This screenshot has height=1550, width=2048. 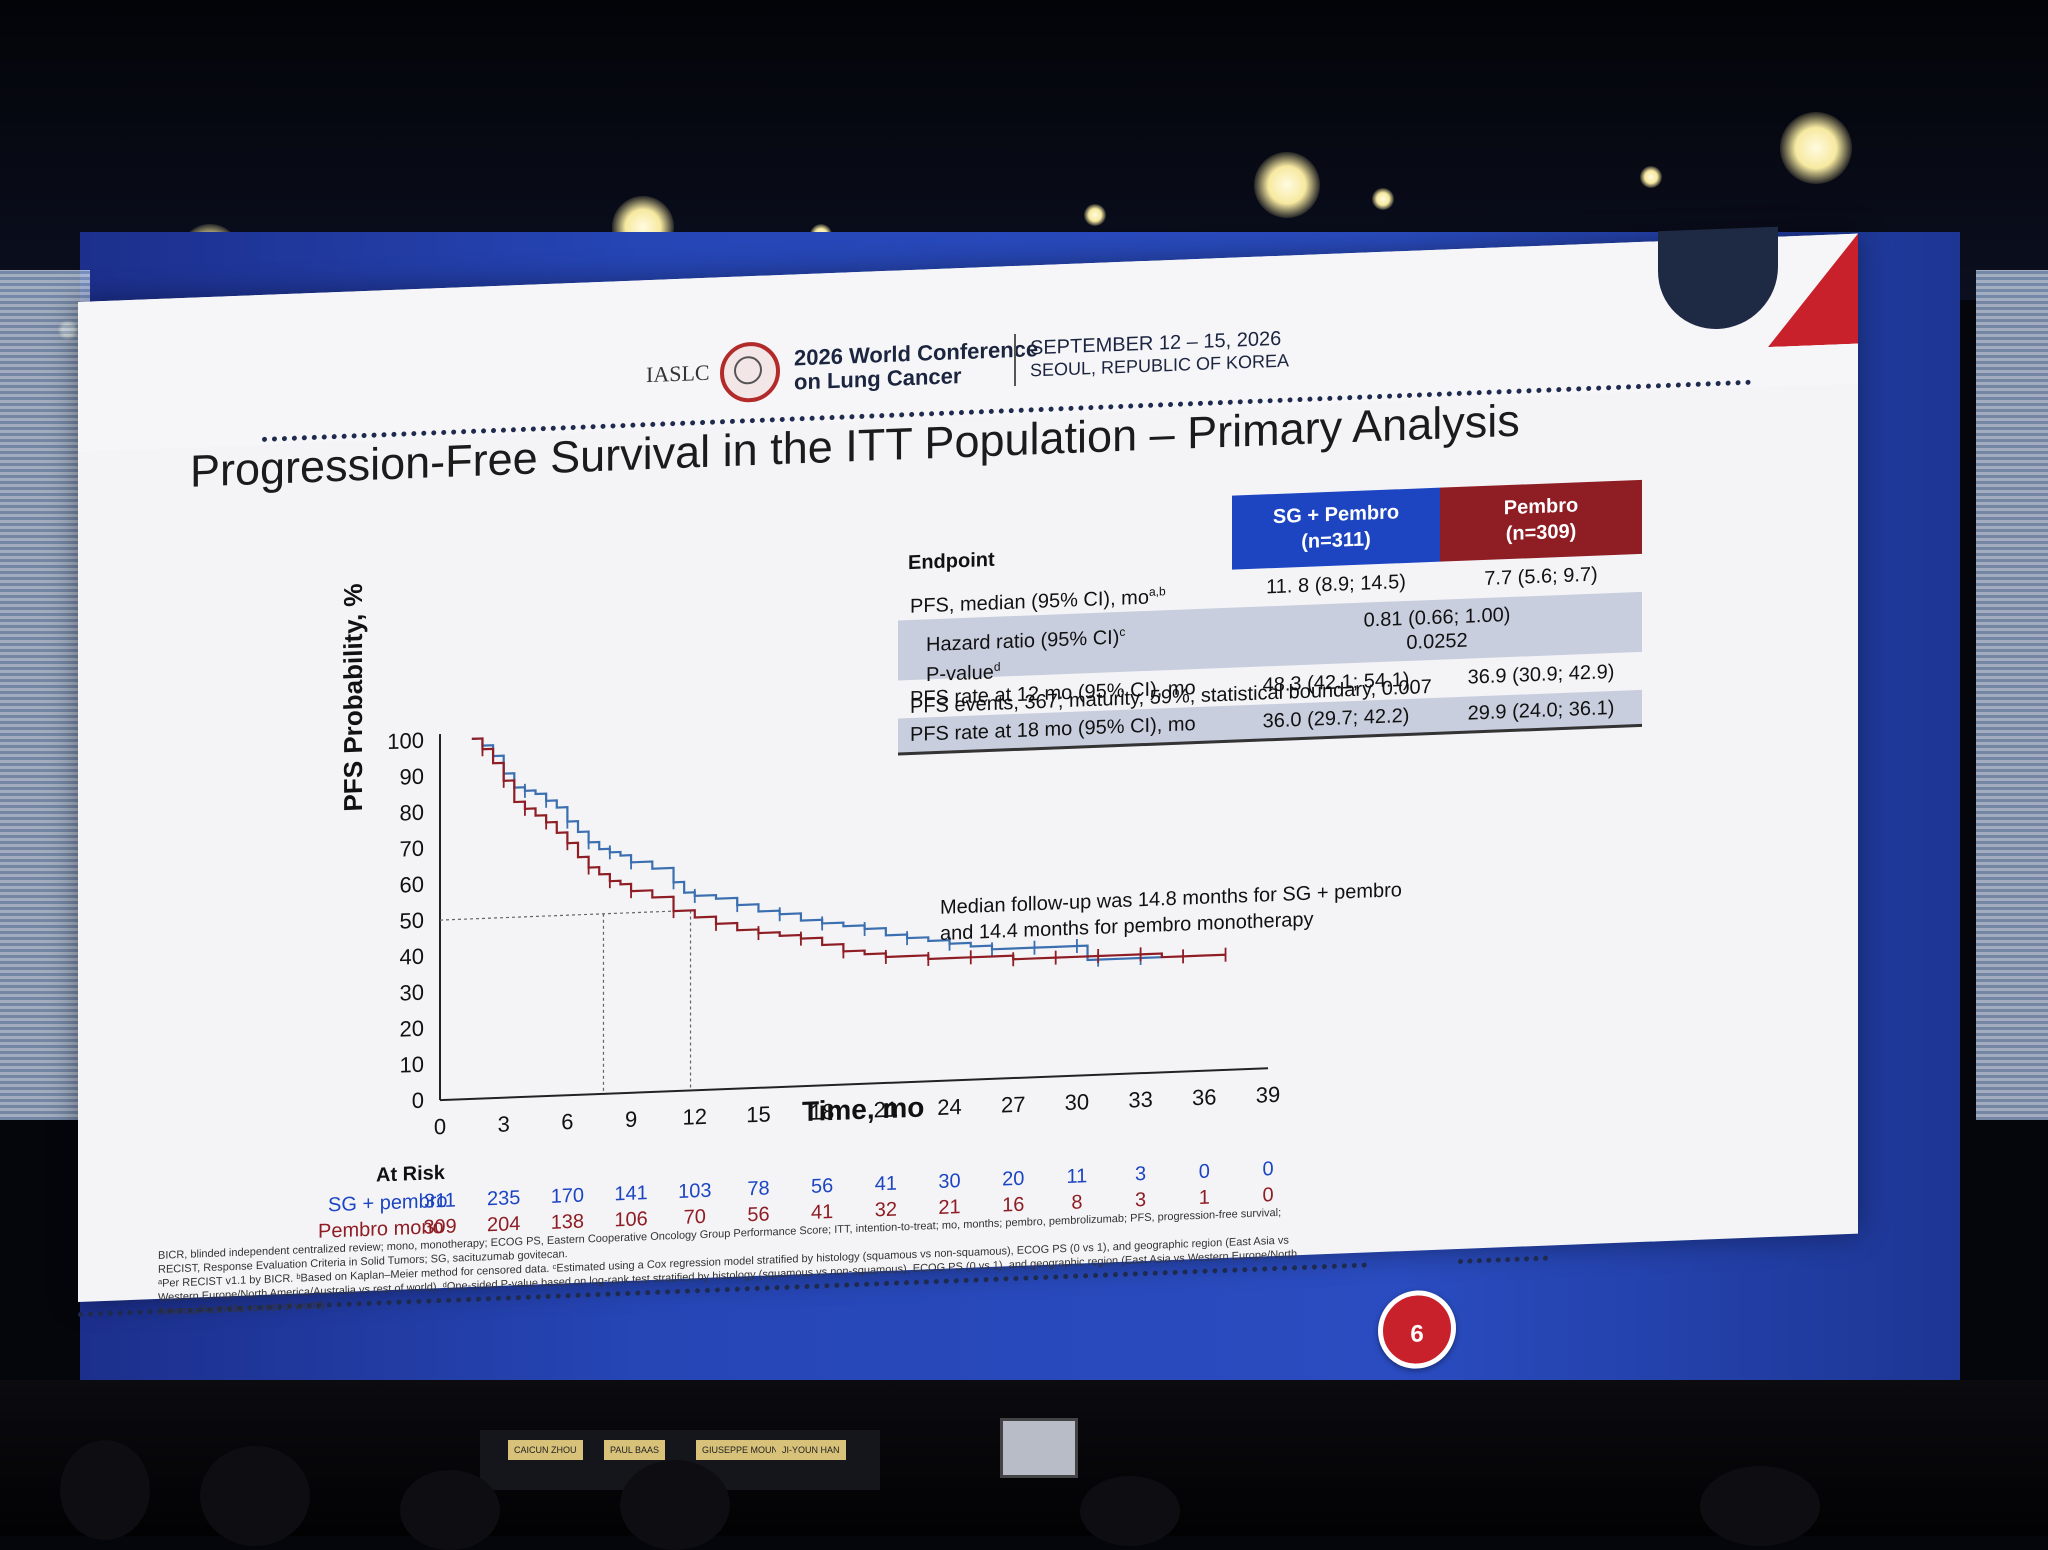 I want to click on km-curve-pembro-mono, so click(x=848, y=849).